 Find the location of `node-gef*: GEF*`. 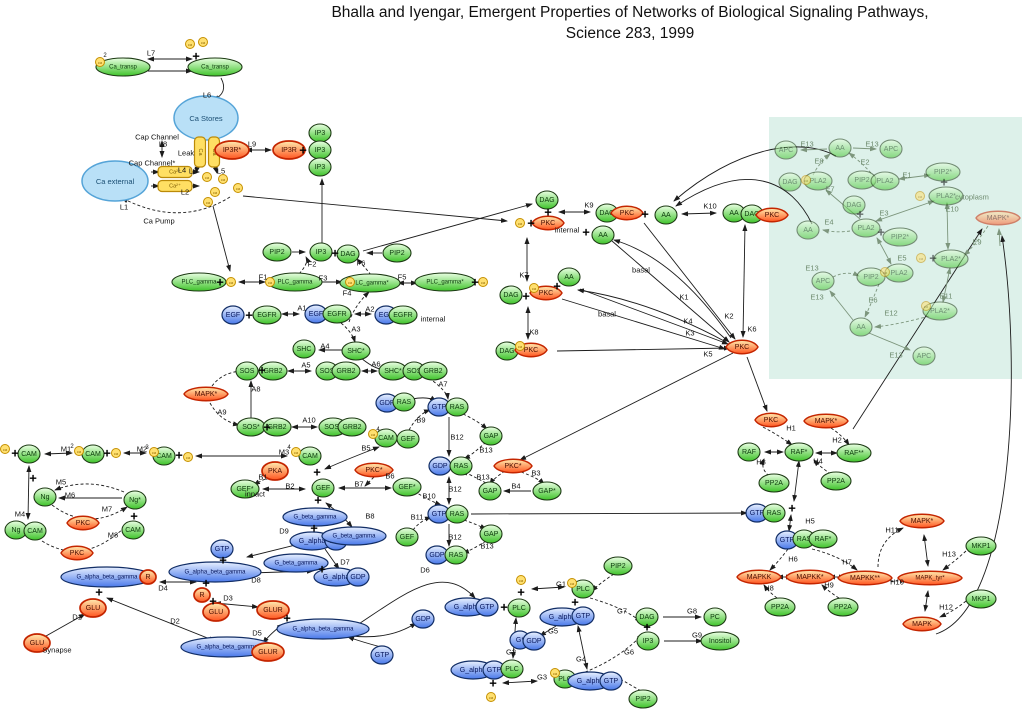

node-gef*: GEF* is located at coordinates (245, 489).